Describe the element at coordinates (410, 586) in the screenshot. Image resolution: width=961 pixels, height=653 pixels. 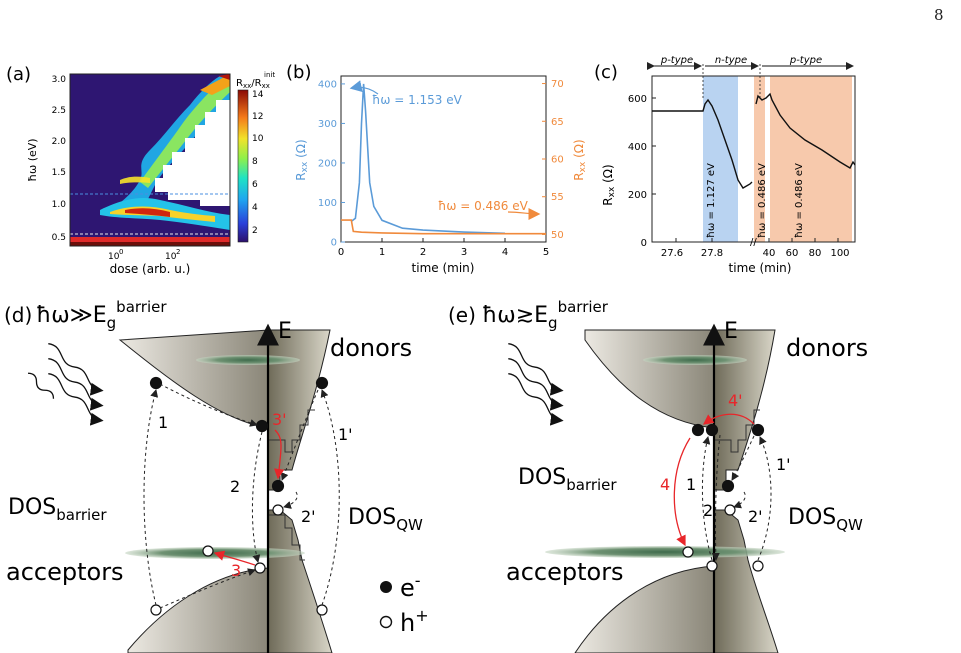
I see `legend-electron-label: e-` at that location.